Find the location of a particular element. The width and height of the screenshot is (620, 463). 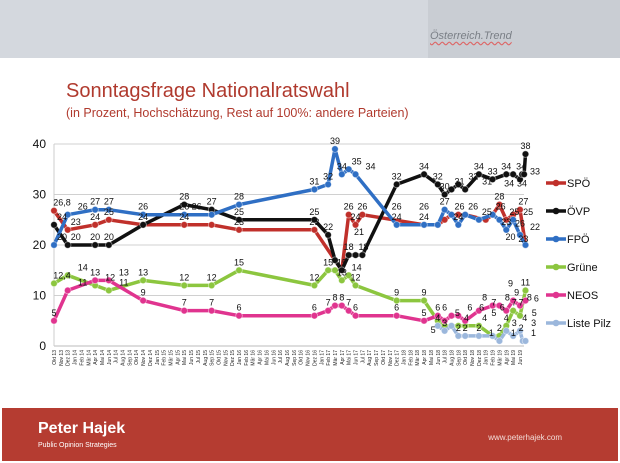

x-tick-label: Okt 13 is located at coordinates (55, 357).